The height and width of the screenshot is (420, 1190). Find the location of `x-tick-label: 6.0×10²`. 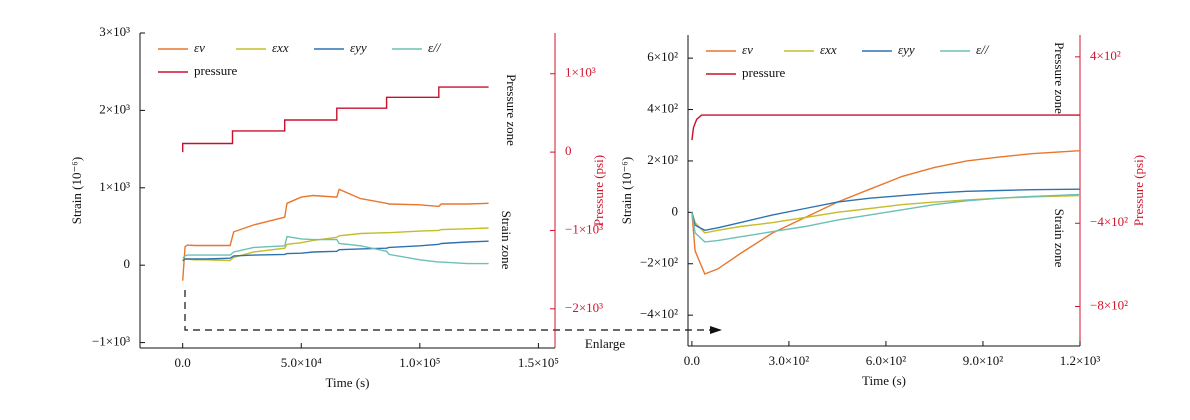

x-tick-label: 6.0×10² is located at coordinates (886, 360).